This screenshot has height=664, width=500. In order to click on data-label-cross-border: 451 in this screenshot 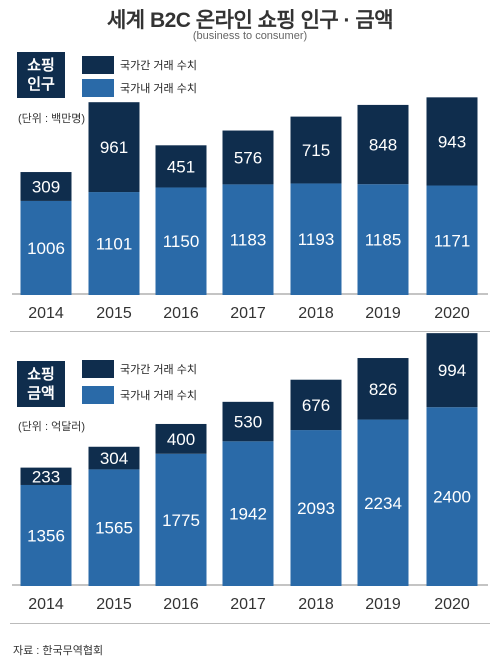, I will do `click(181, 166)`.